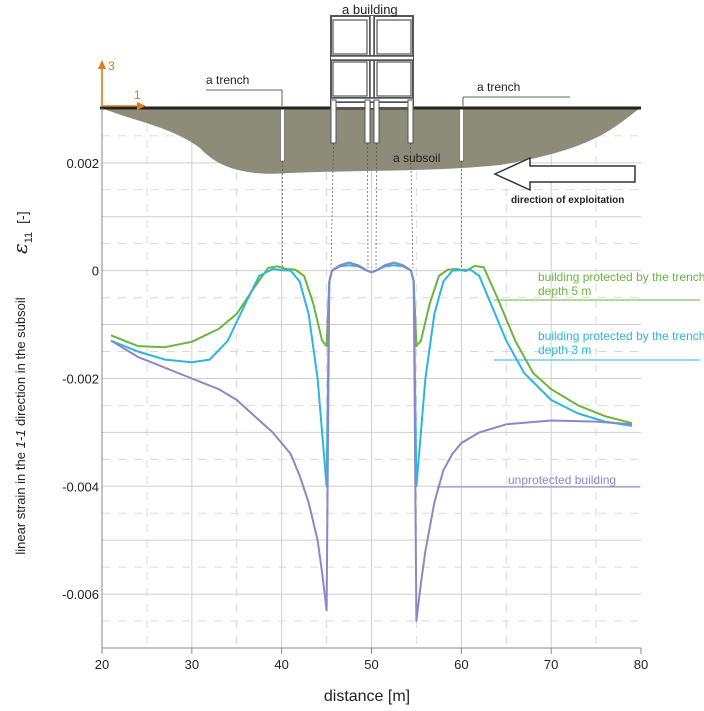 Image resolution: width=704 pixels, height=711 pixels. I want to click on series-label-2: depth 3 m, so click(564, 350).